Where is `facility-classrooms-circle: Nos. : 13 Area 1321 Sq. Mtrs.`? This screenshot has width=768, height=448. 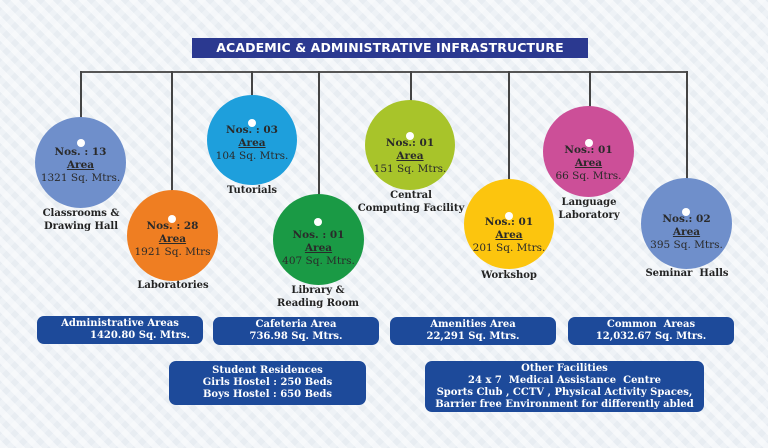
facility-classrooms-circle: Nos. : 13 Area 1321 Sq. Mtrs. is located at coordinates (80, 162).